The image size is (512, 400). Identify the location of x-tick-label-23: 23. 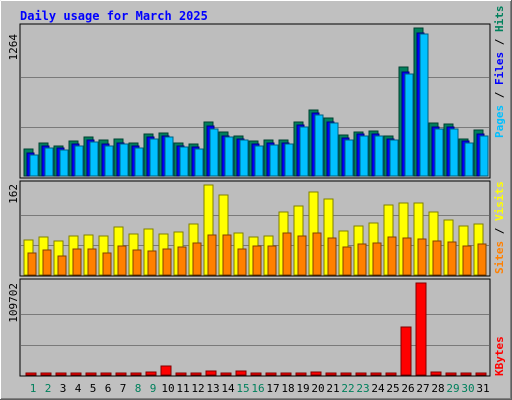
(362, 388).